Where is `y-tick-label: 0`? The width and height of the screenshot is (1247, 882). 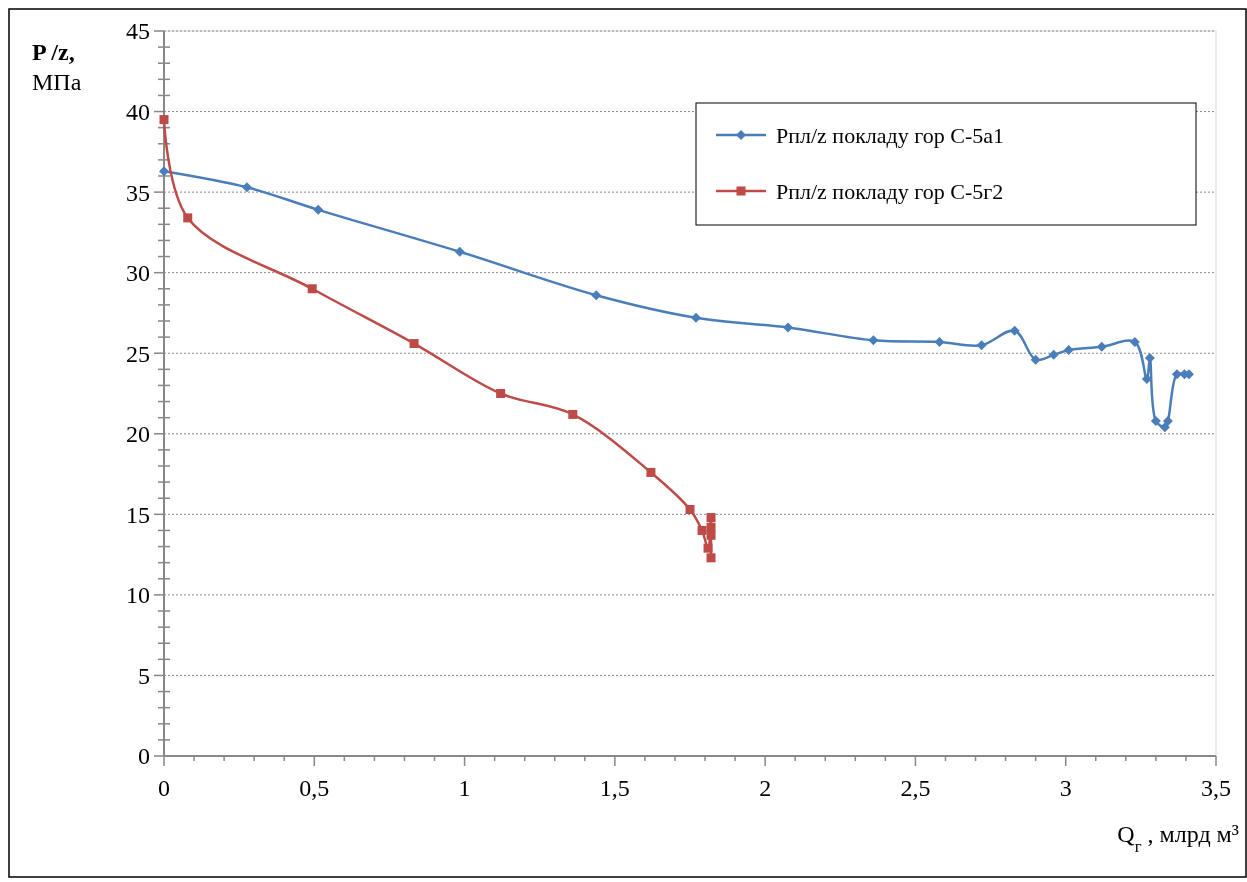
y-tick-label: 0 is located at coordinates (144, 756).